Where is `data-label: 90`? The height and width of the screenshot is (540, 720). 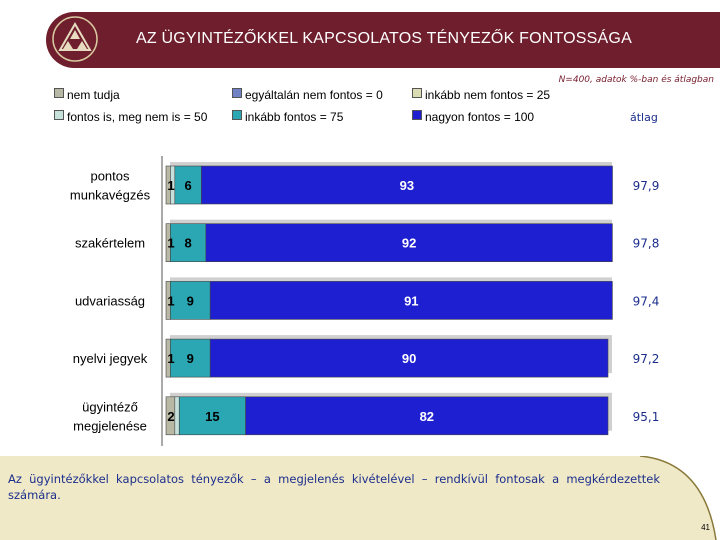
data-label: 90 is located at coordinates (409, 358).